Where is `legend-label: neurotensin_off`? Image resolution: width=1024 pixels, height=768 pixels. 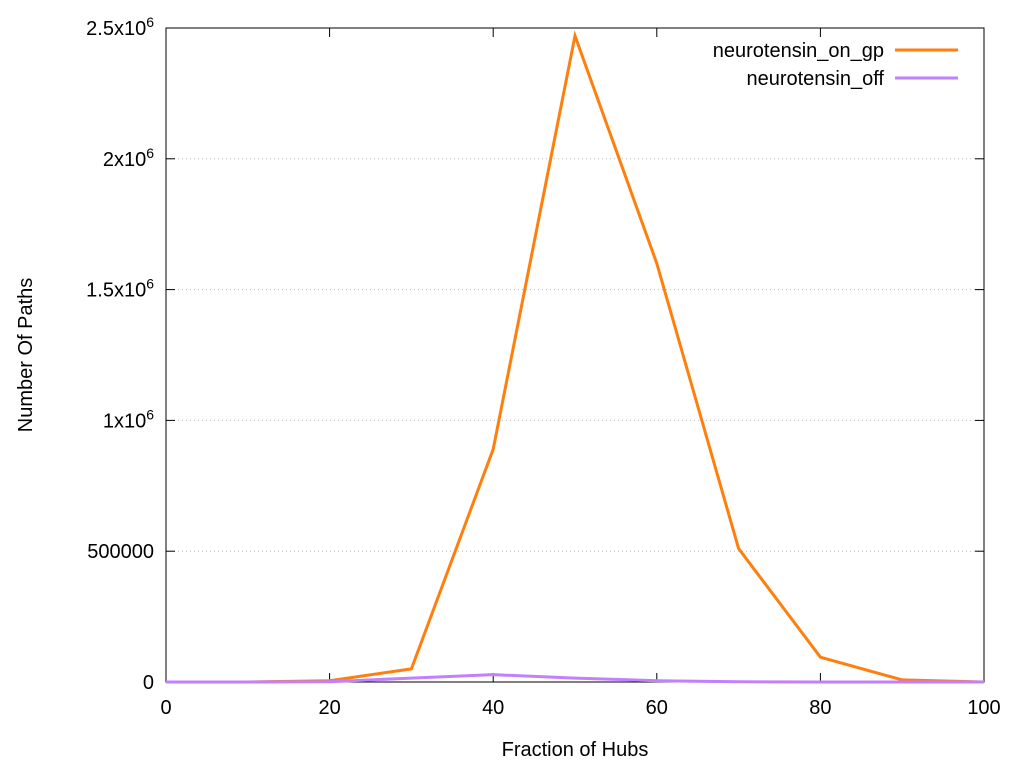
legend-label: neurotensin_off is located at coordinates (815, 79).